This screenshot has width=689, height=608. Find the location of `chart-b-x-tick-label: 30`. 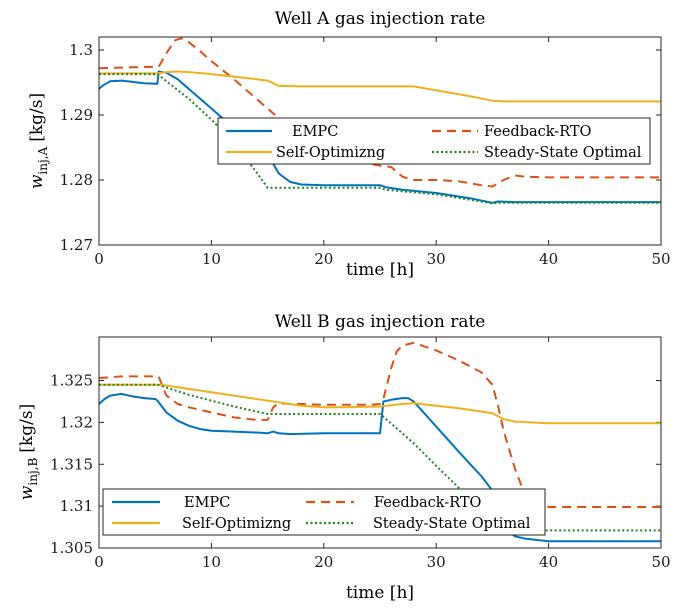

chart-b-x-tick-label: 30 is located at coordinates (436, 562).